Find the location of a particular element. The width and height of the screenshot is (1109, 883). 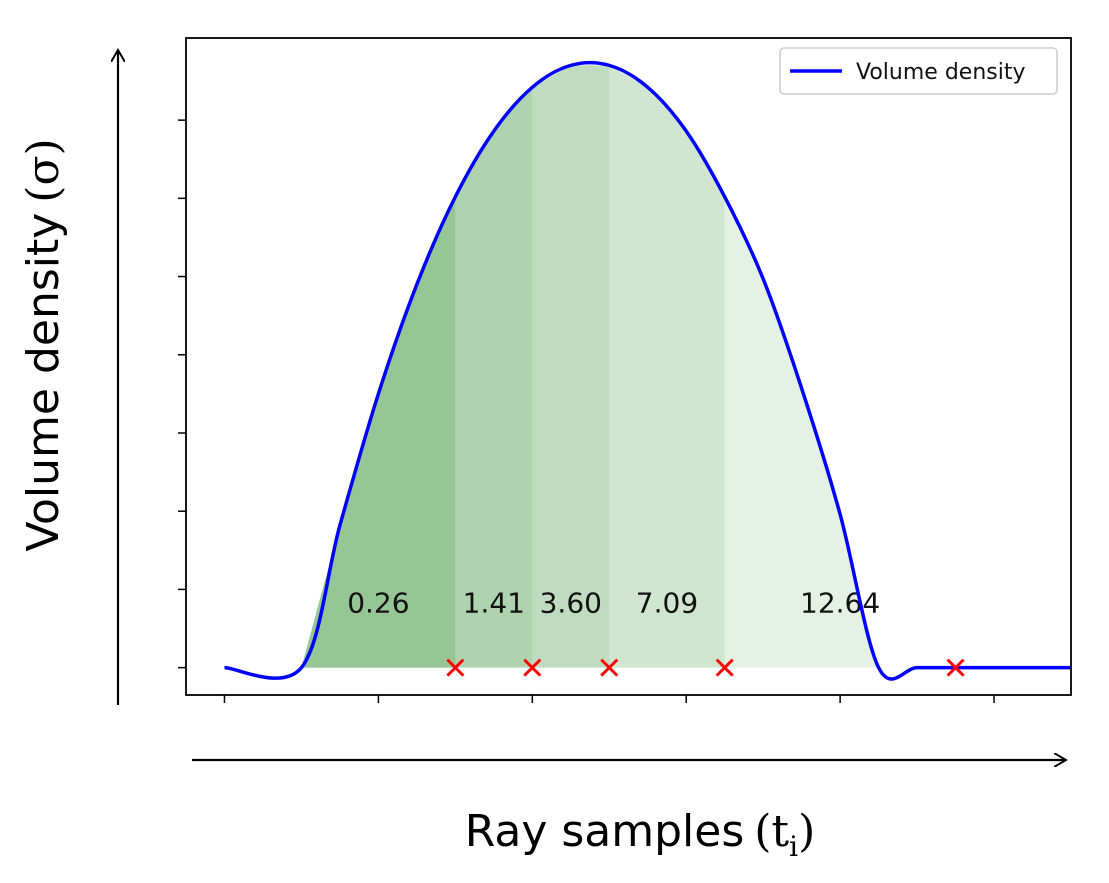

x-axis-title: Ray samples (ti) is located at coordinates (640, 834).